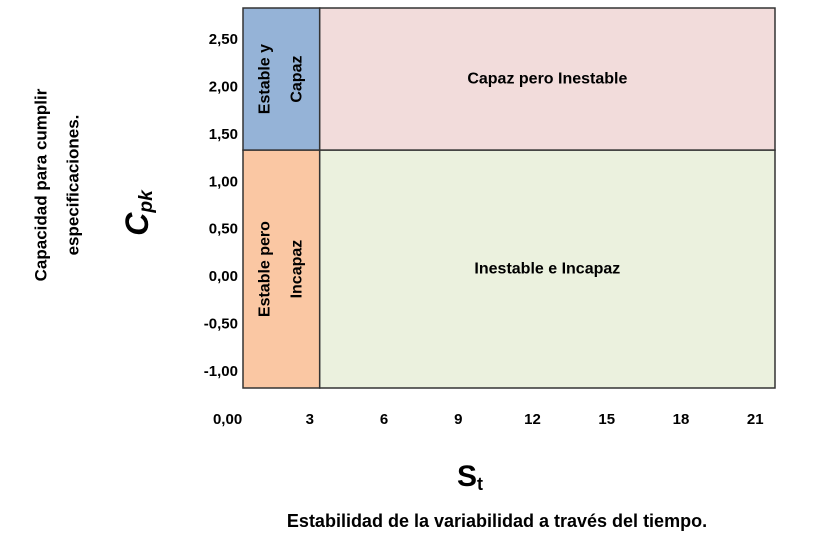 The width and height of the screenshot is (819, 537). What do you see at coordinates (467, 476) in the screenshot?
I see `x-symbol-main: S` at bounding box center [467, 476].